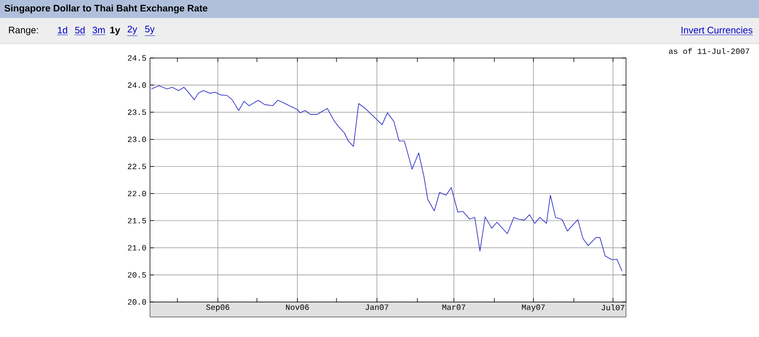 The height and width of the screenshot is (337, 759). I want to click on chart-title: Singapore Dollar to Thai Baht Exchange Rate, so click(106, 9).